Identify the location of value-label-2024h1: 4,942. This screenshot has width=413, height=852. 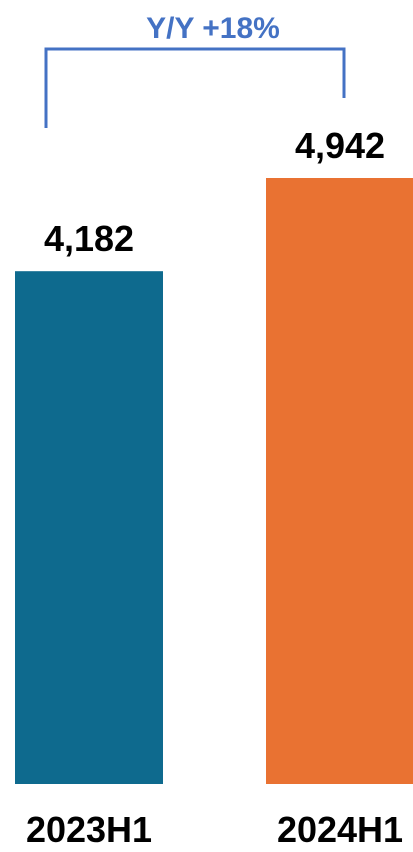
(340, 145).